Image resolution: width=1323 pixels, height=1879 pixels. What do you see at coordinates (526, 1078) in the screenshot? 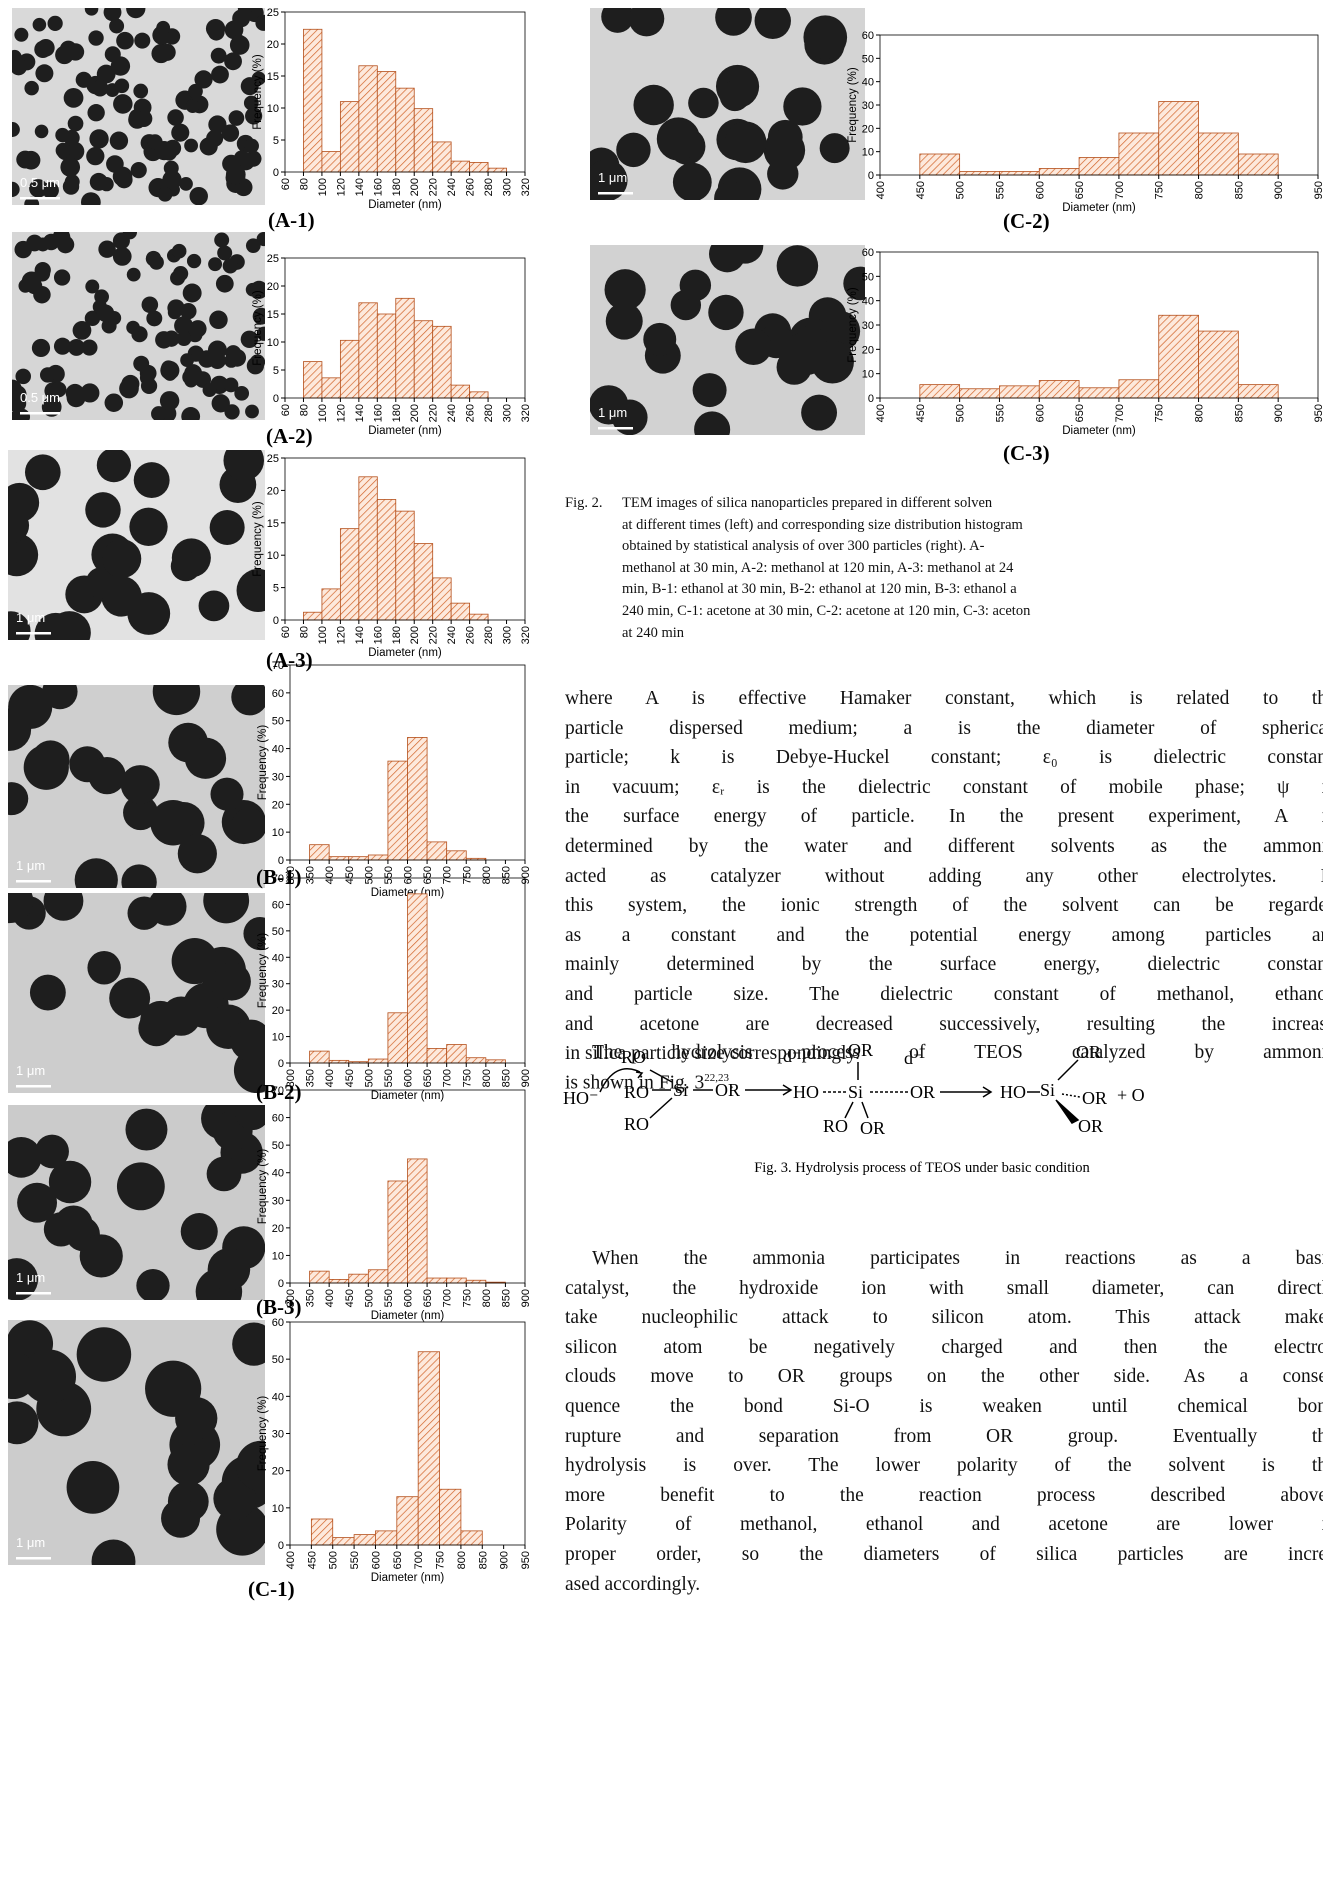
I see `x-tick-label: 900` at bounding box center [526, 1078].